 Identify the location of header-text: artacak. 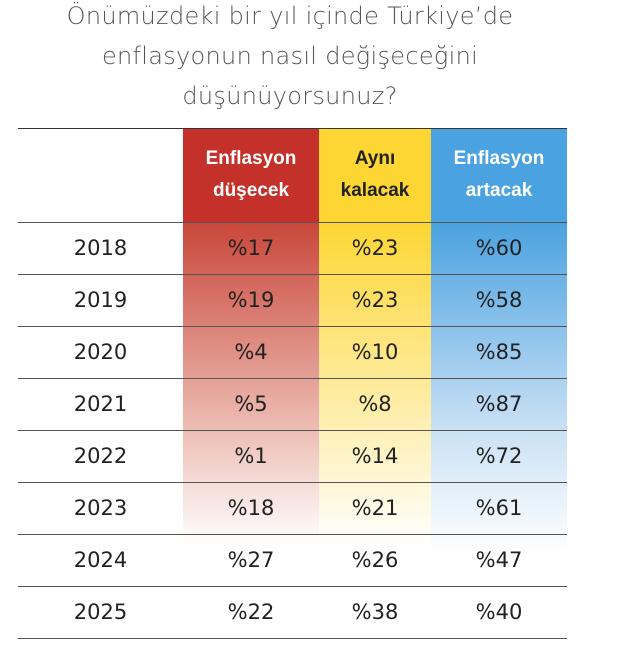
(499, 190).